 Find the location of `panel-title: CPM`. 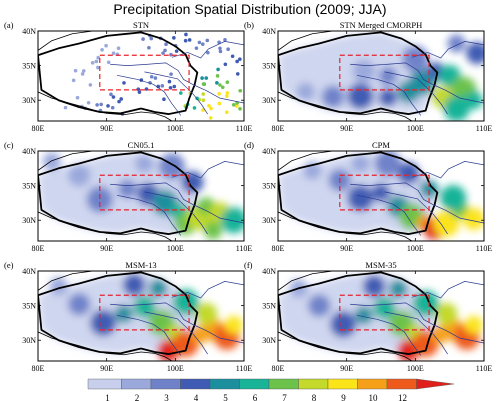

panel-title: CPM is located at coordinates (381, 145).